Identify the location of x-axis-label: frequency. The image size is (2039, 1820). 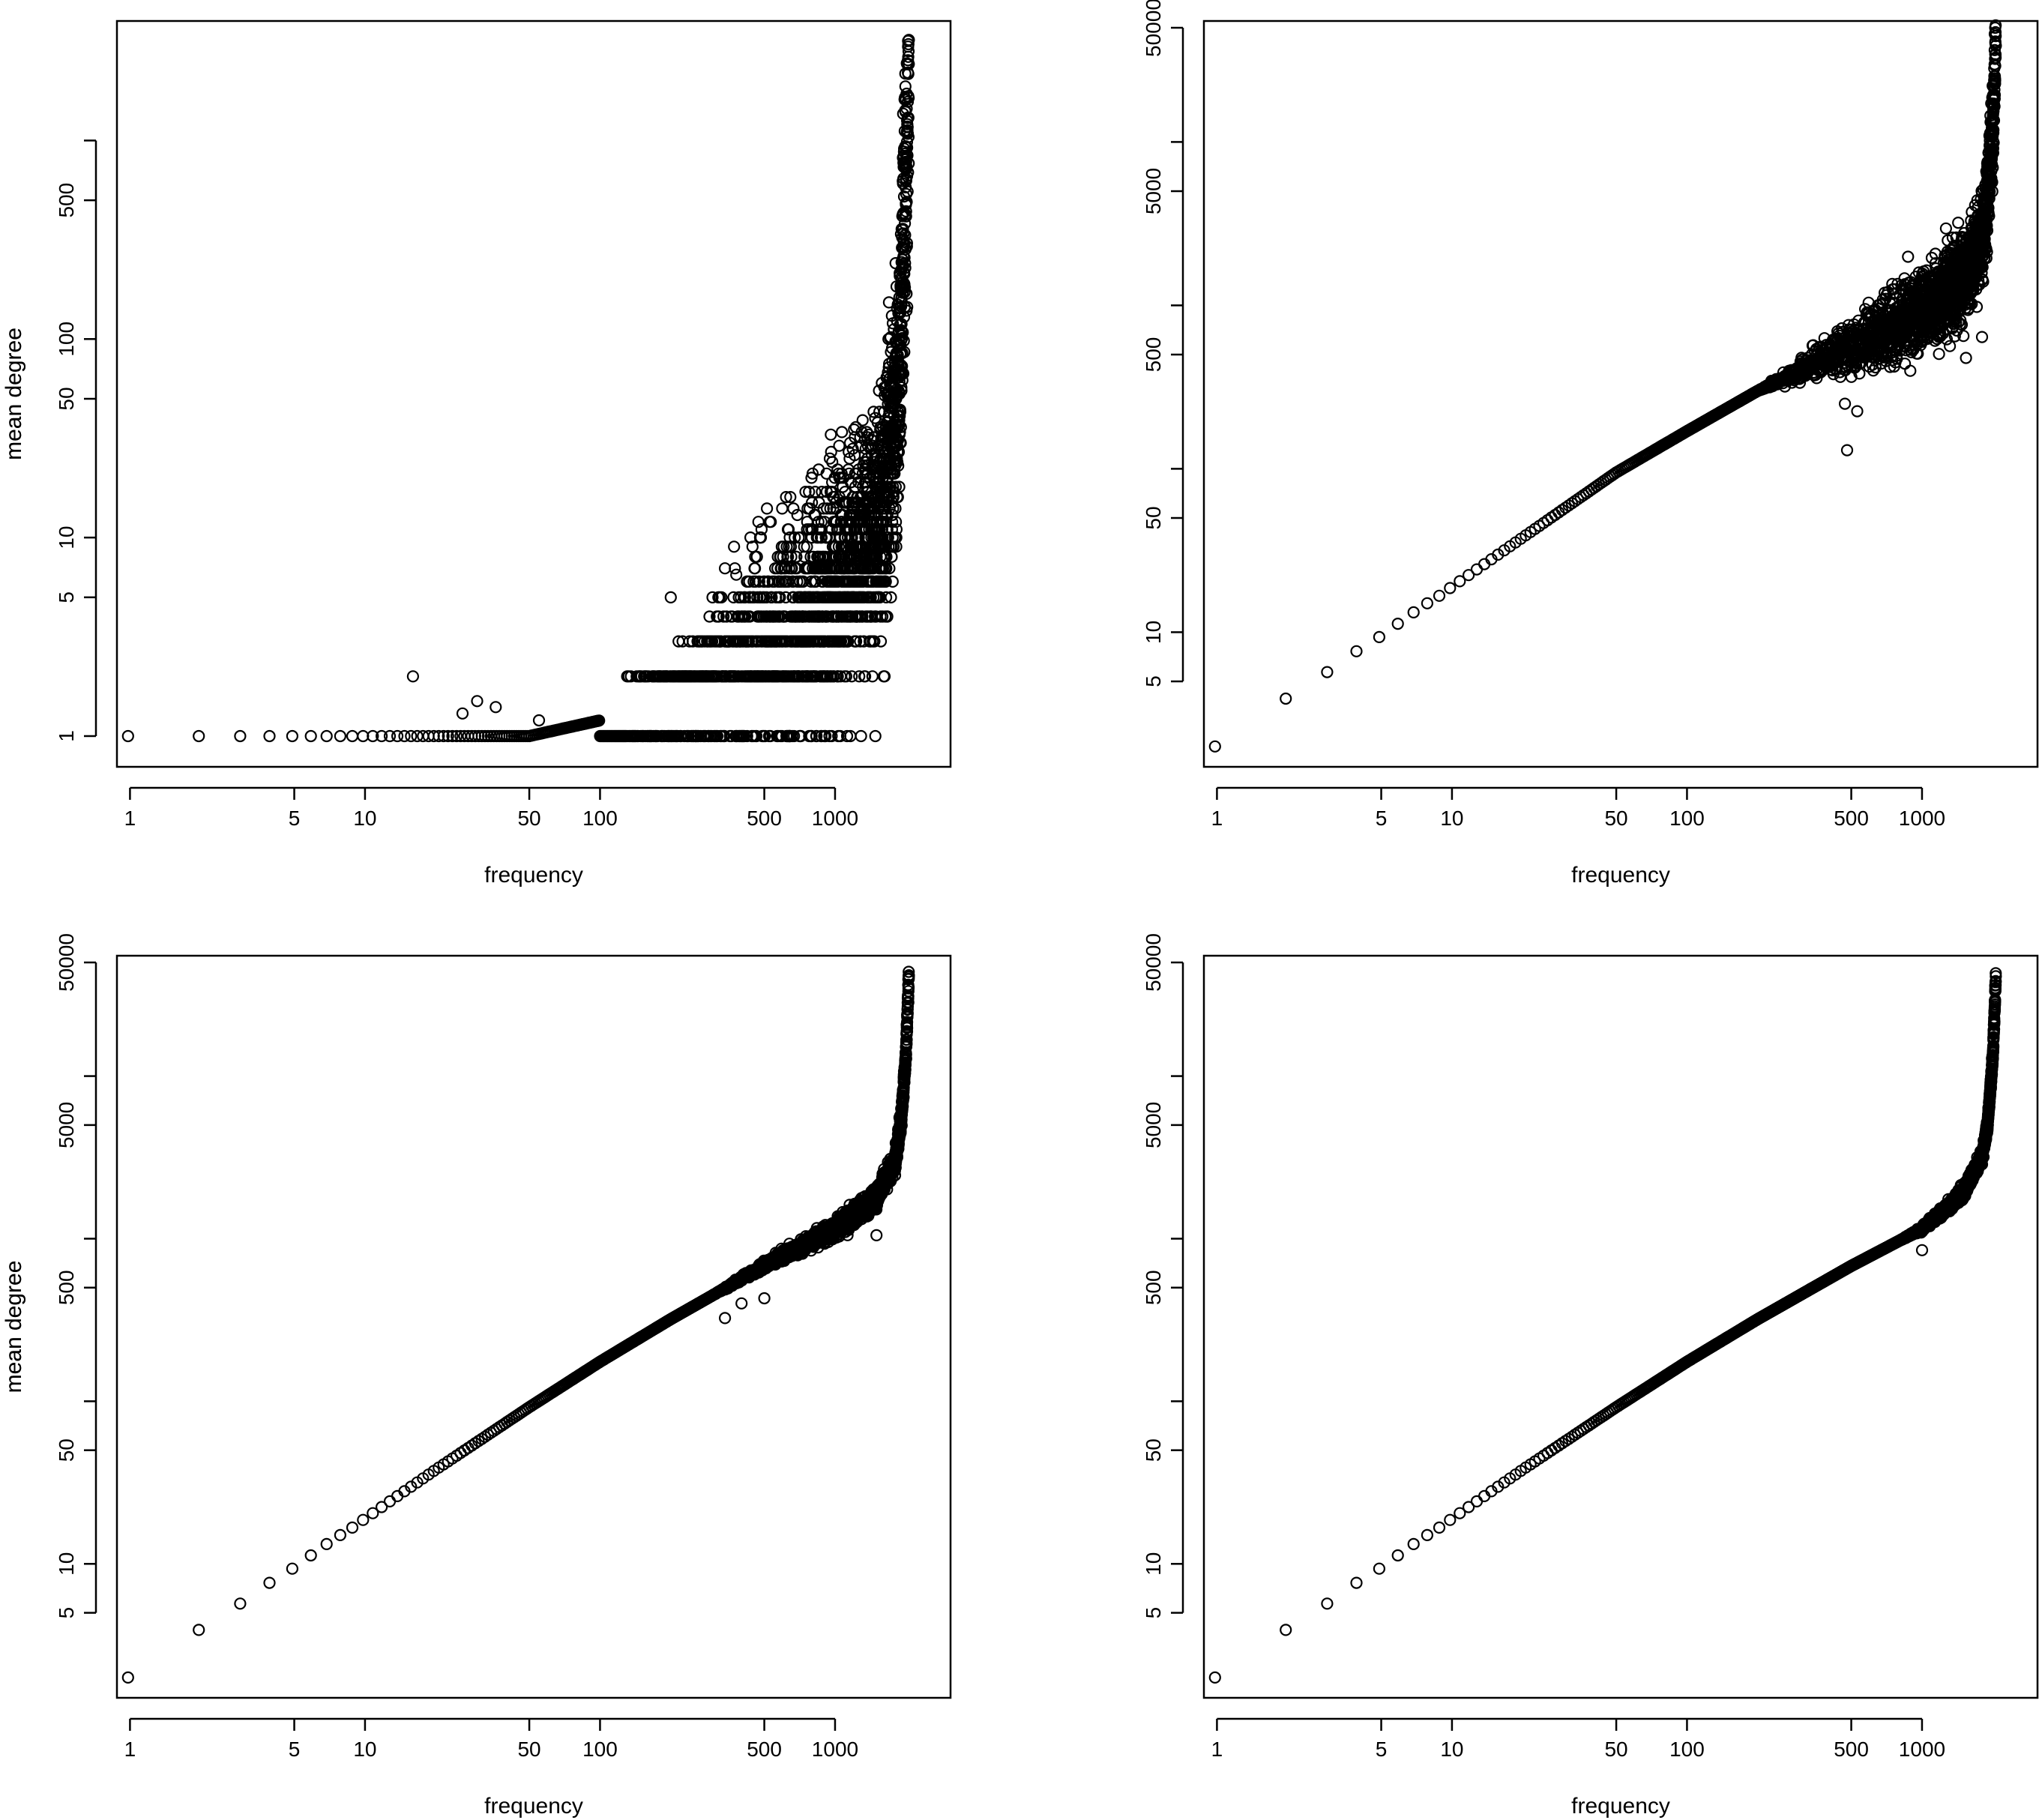
(533, 1806).